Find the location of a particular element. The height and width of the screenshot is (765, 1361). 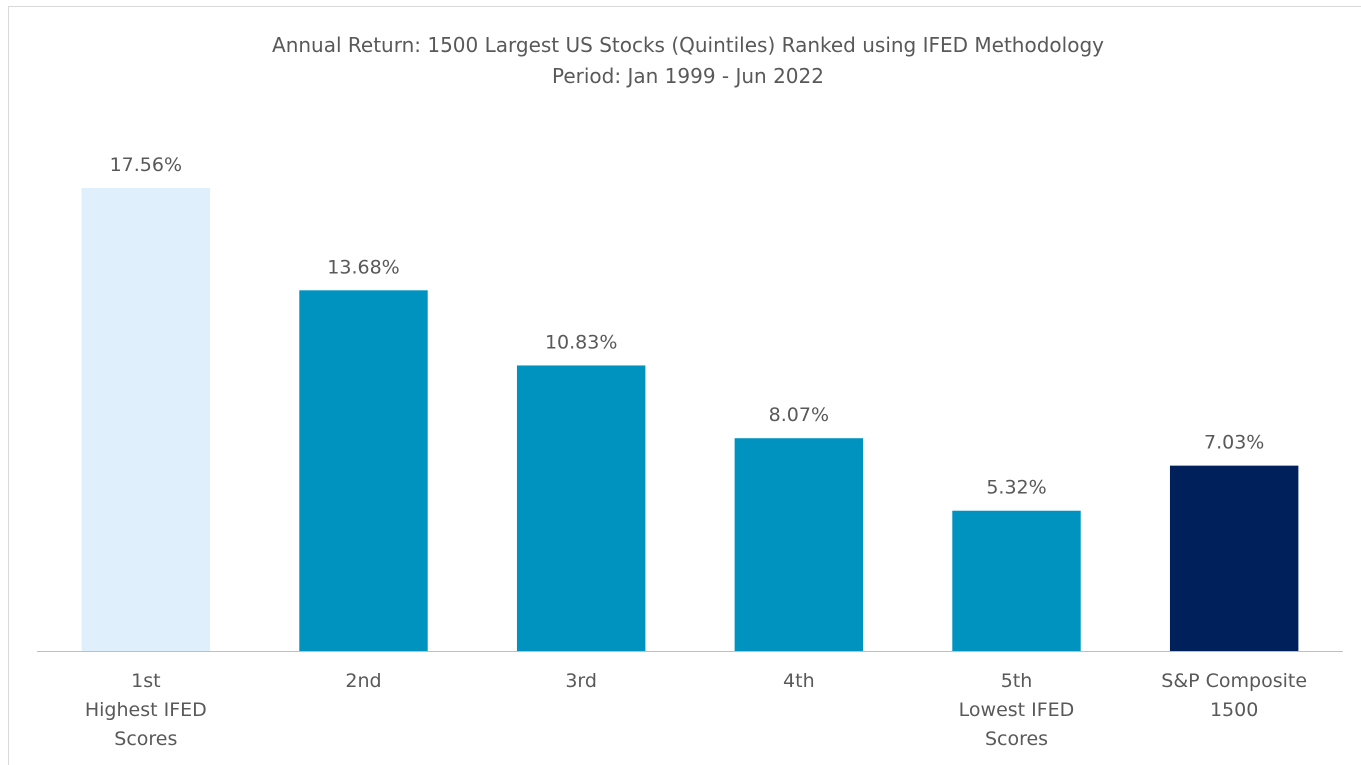

value-label: 13.68% is located at coordinates (363, 267).